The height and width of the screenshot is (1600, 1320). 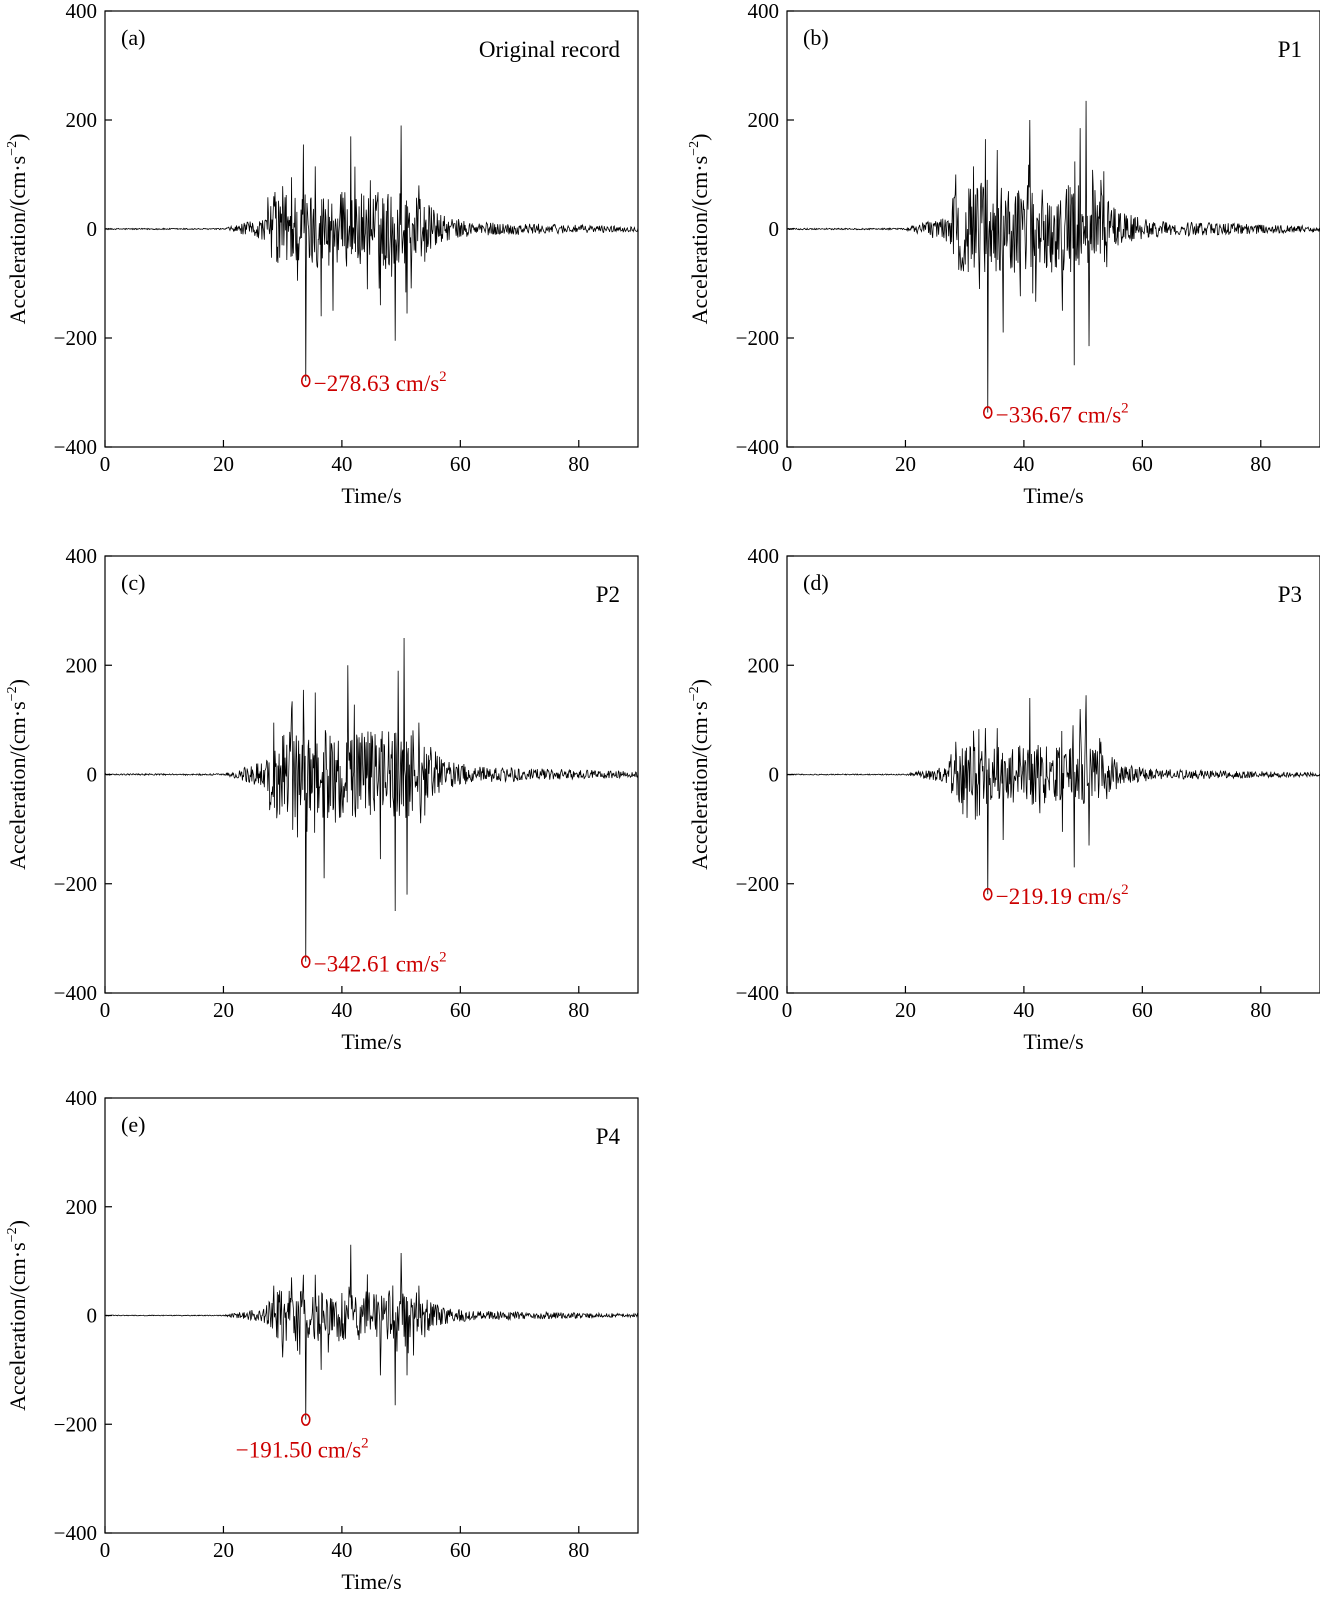 What do you see at coordinates (608, 1136) in the screenshot?
I see `record-label: P4` at bounding box center [608, 1136].